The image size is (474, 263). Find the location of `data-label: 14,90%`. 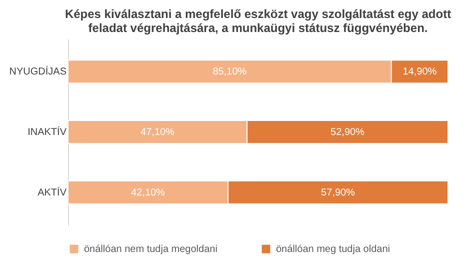

data-label: 14,90% is located at coordinates (419, 72).